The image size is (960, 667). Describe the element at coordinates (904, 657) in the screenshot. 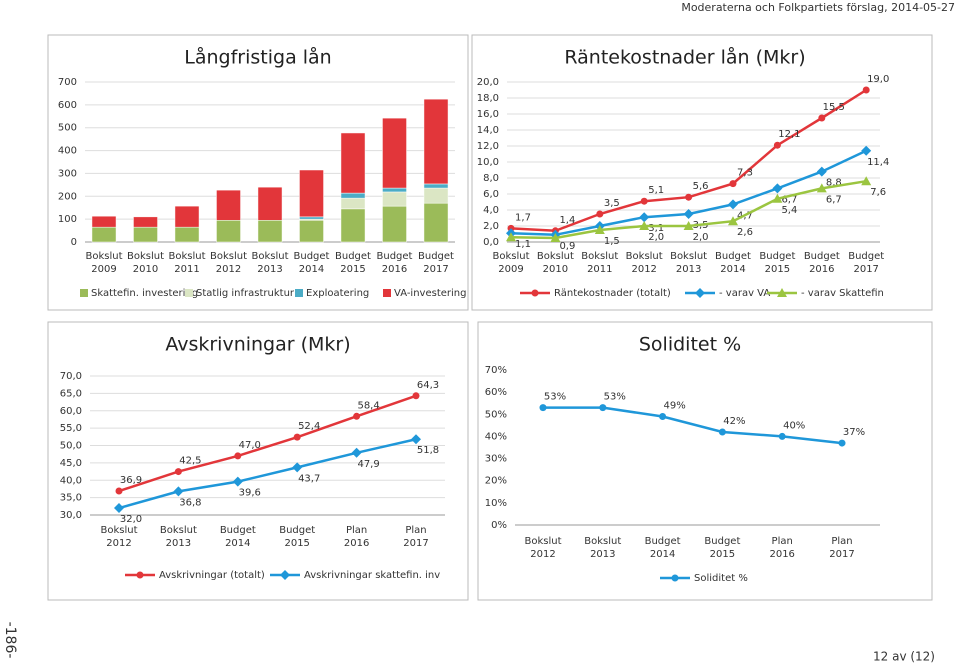

I see `page-number: 12 av (12)` at that location.